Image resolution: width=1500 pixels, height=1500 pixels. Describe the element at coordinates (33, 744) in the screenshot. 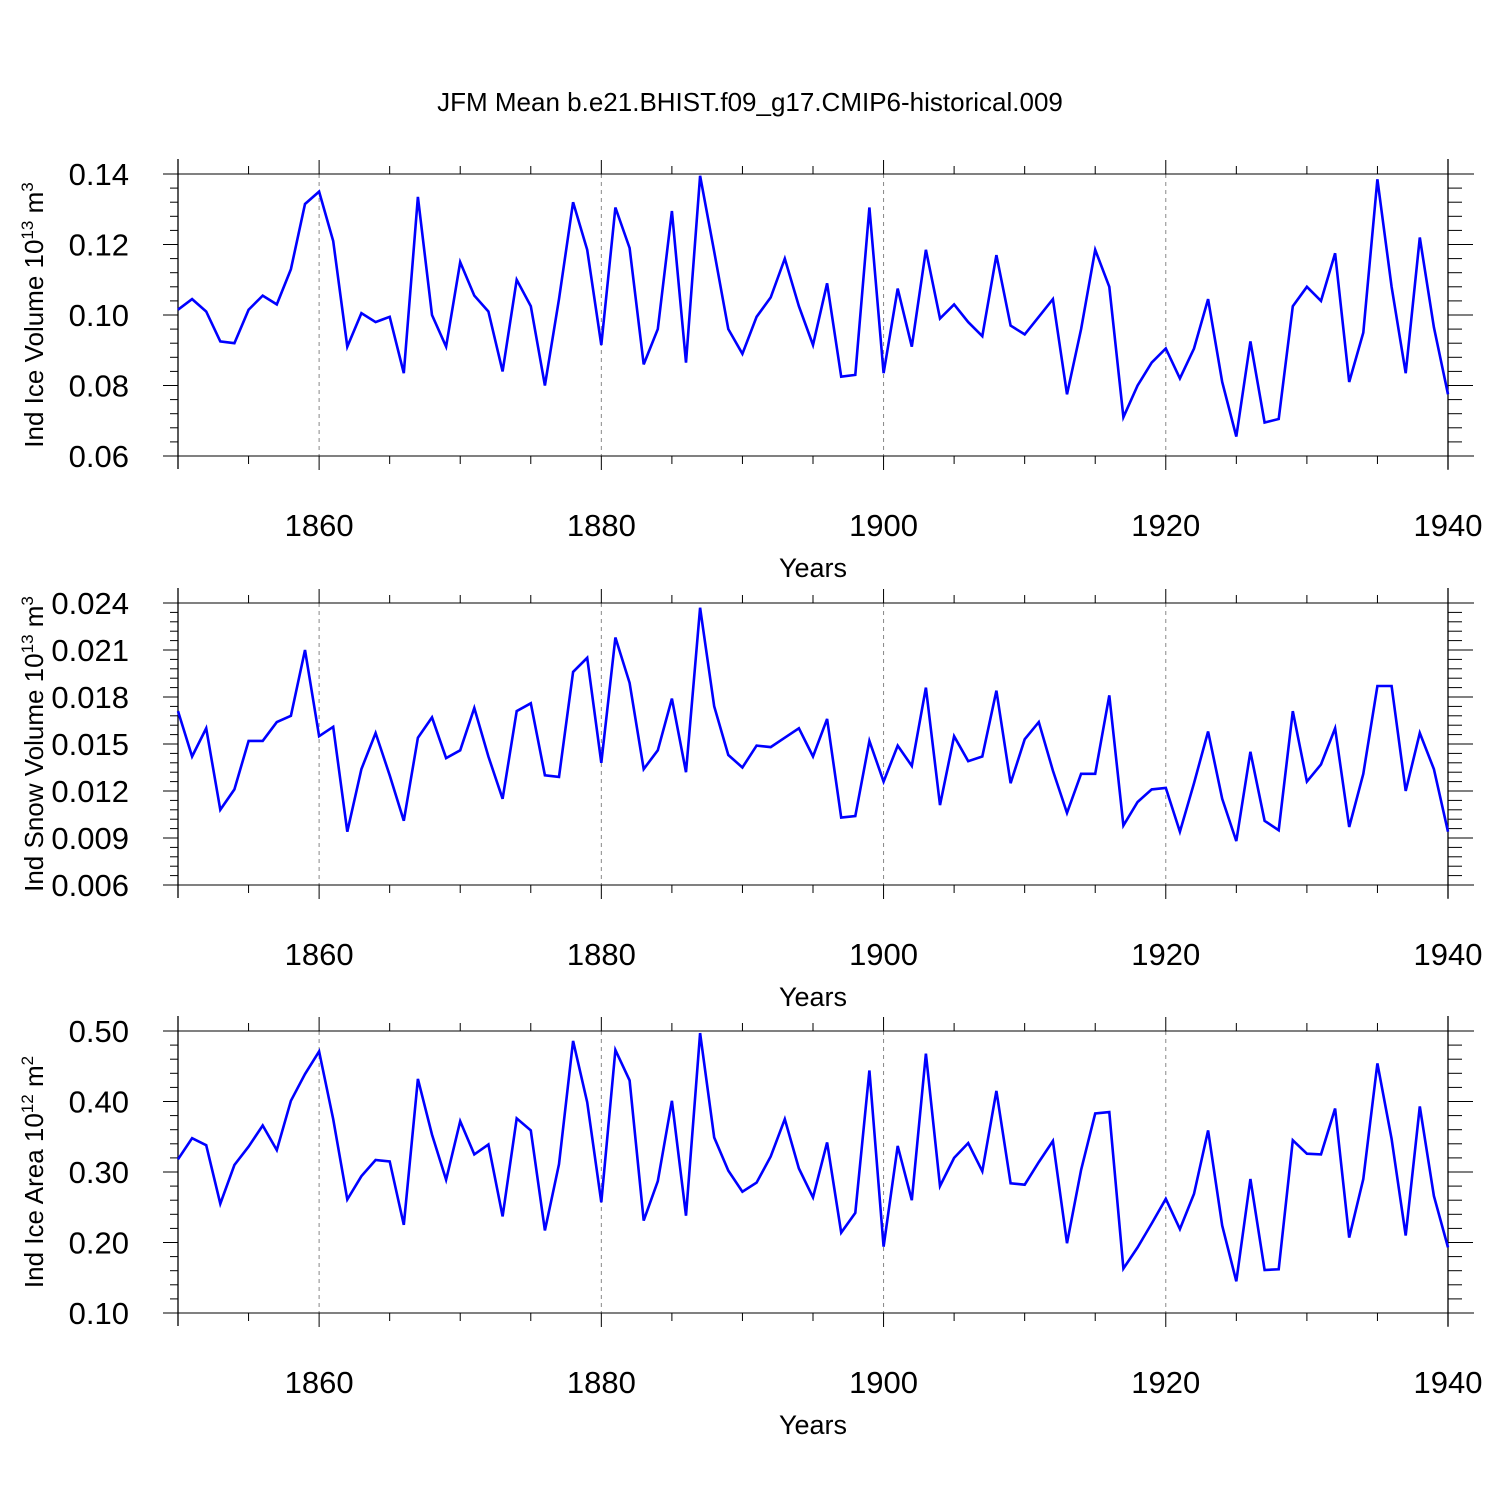

I see `y-axis-title: Ind Snow Volume 1013 m3` at that location.